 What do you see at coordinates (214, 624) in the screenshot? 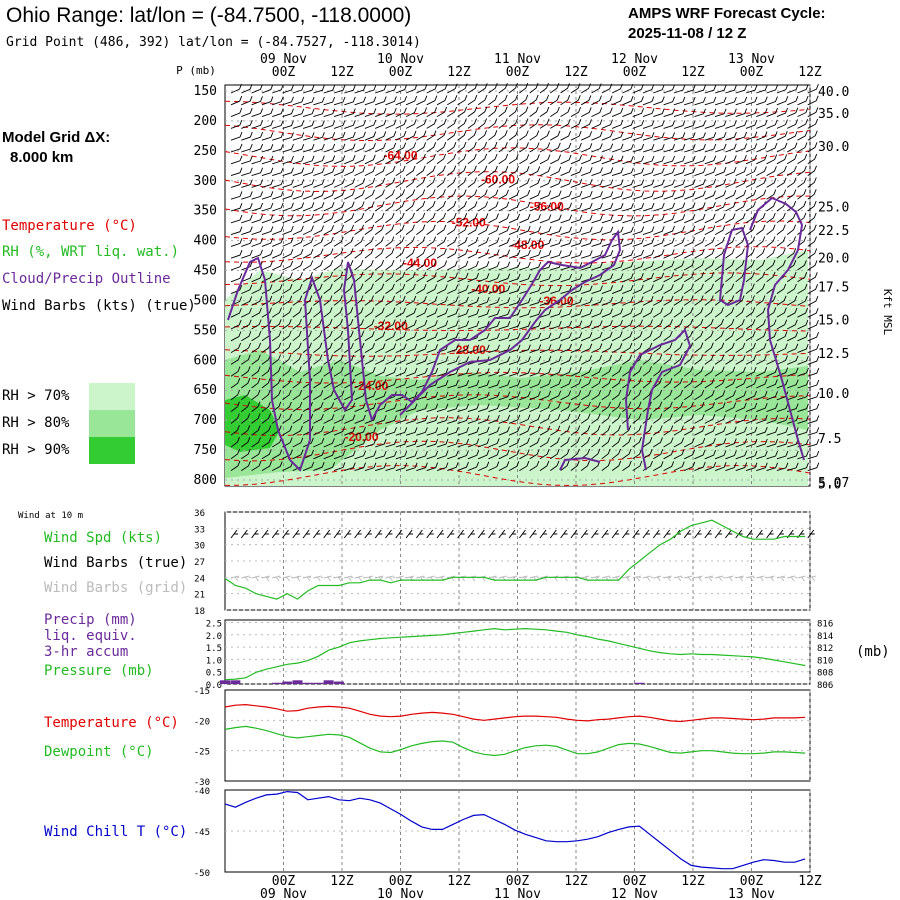
I see `precip-tick-label: 2.5` at bounding box center [214, 624].